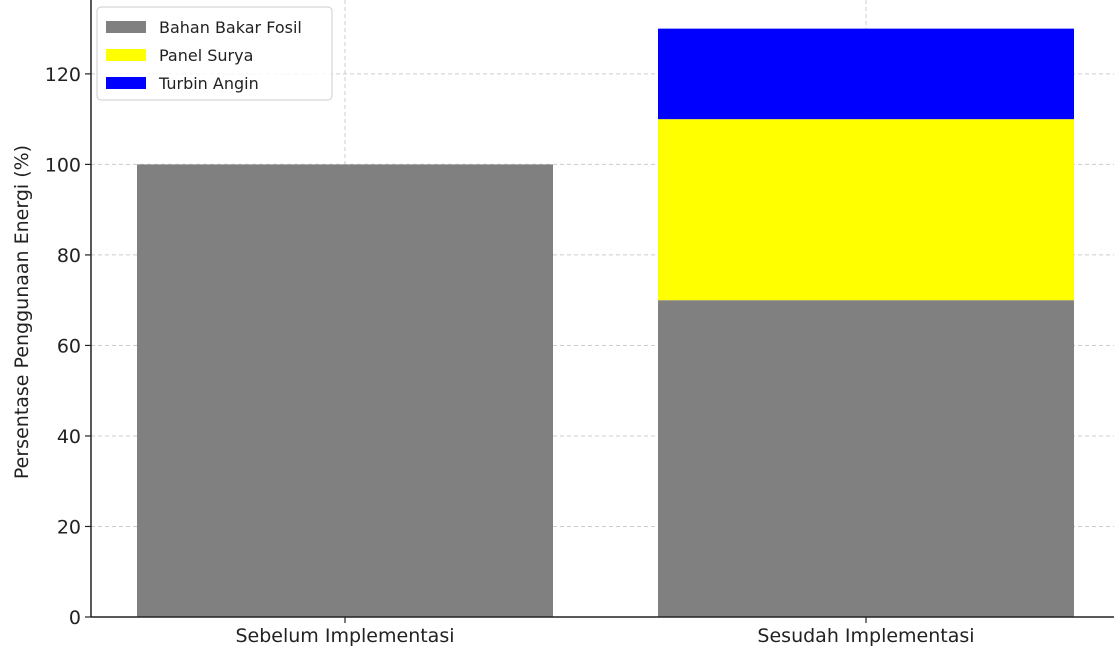 The image size is (1114, 646). I want to click on y-tick-label-120: 120, so click(63, 75).